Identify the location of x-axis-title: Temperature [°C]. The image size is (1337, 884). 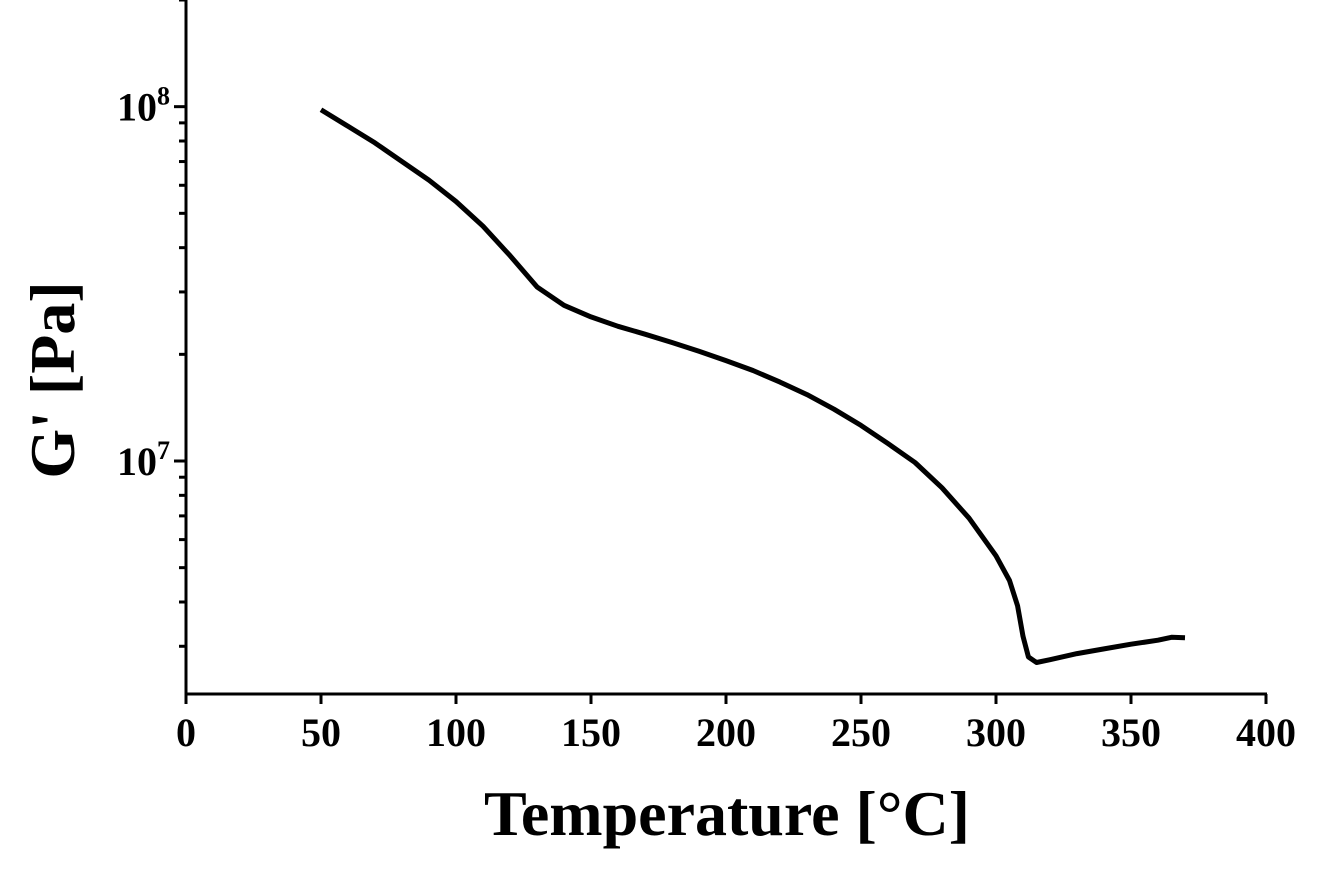
(727, 813).